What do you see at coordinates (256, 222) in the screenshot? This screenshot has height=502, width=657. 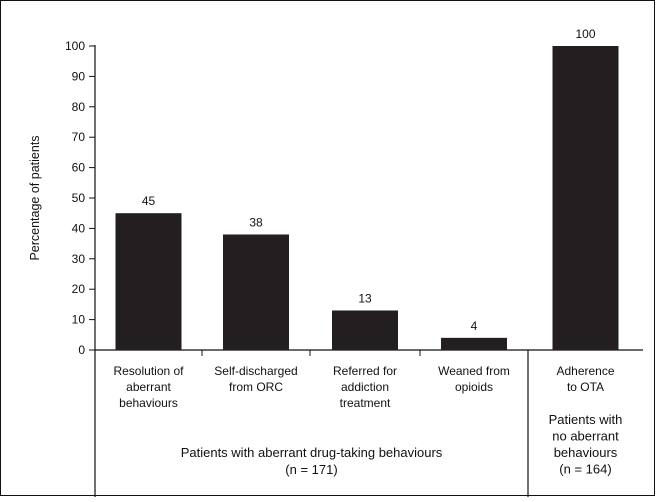 I see `bar-value-label: 38` at bounding box center [256, 222].